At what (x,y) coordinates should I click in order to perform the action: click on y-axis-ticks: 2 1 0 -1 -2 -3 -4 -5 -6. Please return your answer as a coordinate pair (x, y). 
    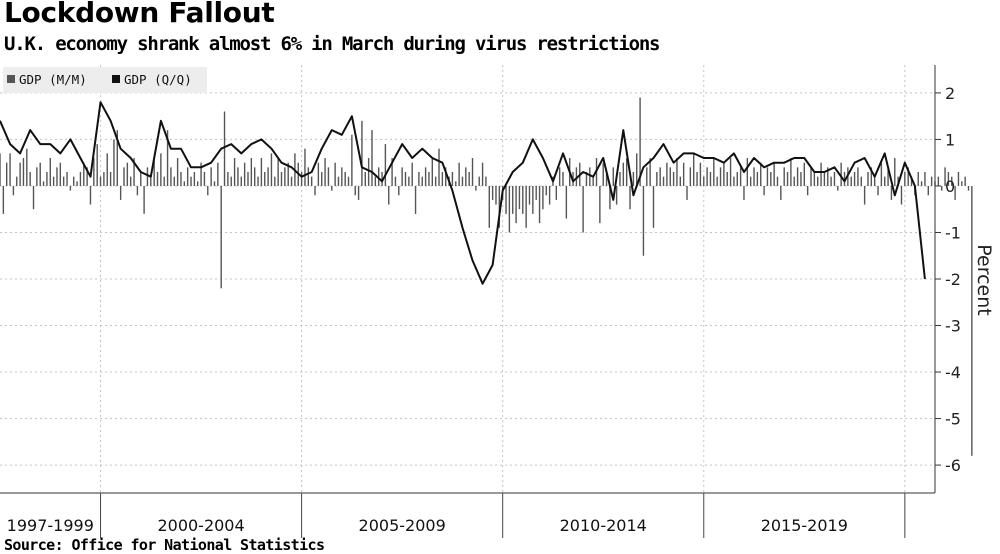
    Looking at the image, I should click on (948, 279).